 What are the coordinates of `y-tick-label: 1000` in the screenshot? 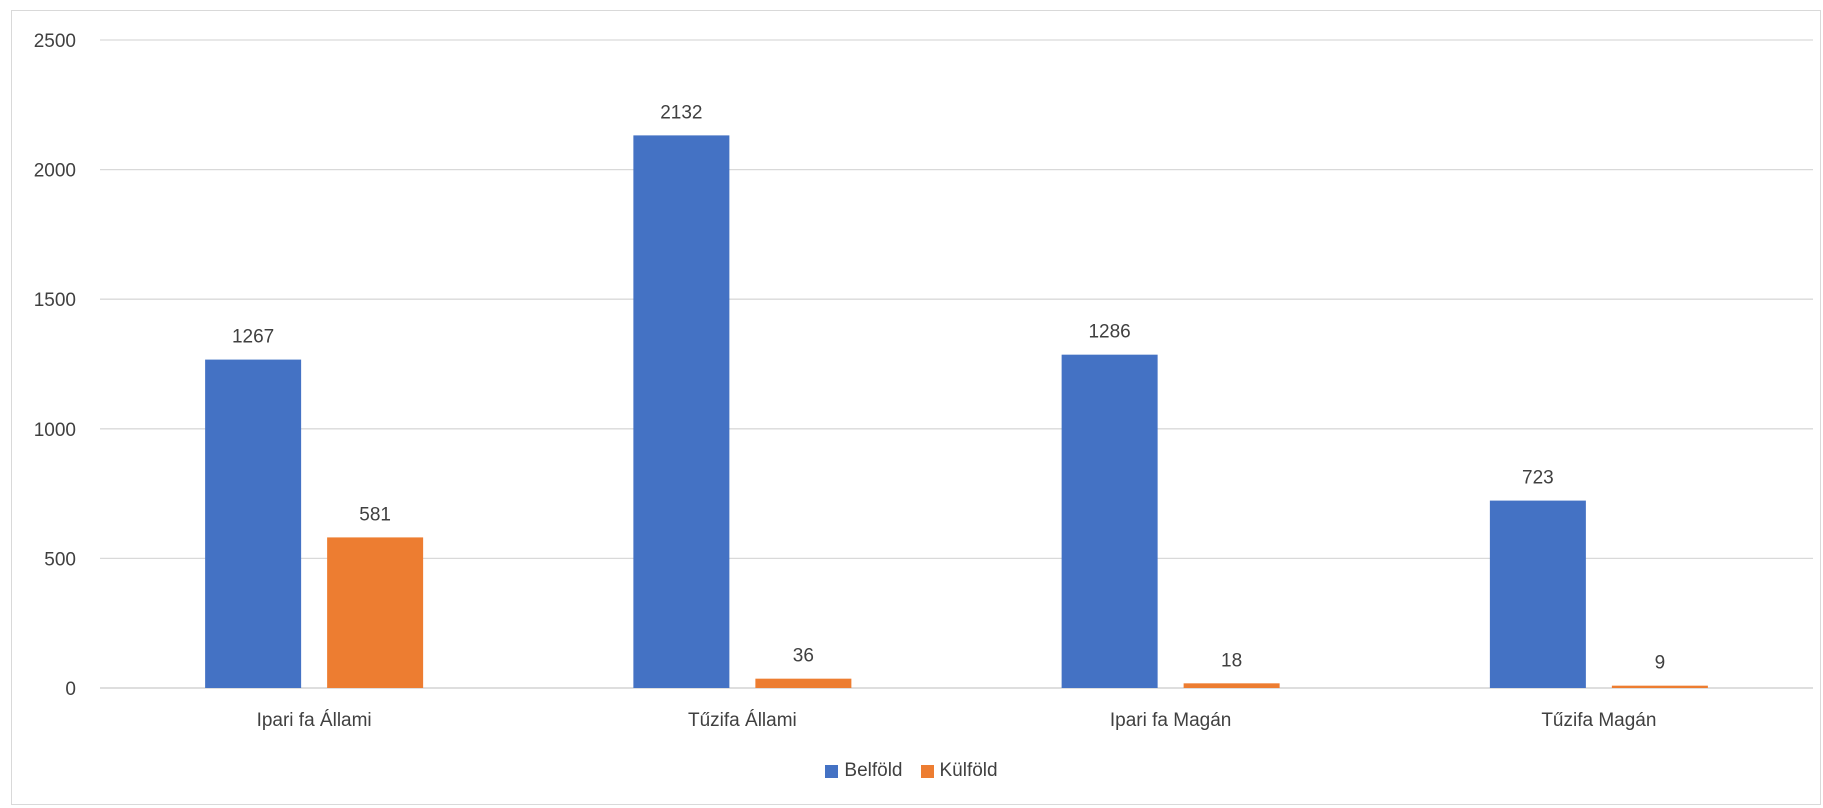 It's located at (55, 430).